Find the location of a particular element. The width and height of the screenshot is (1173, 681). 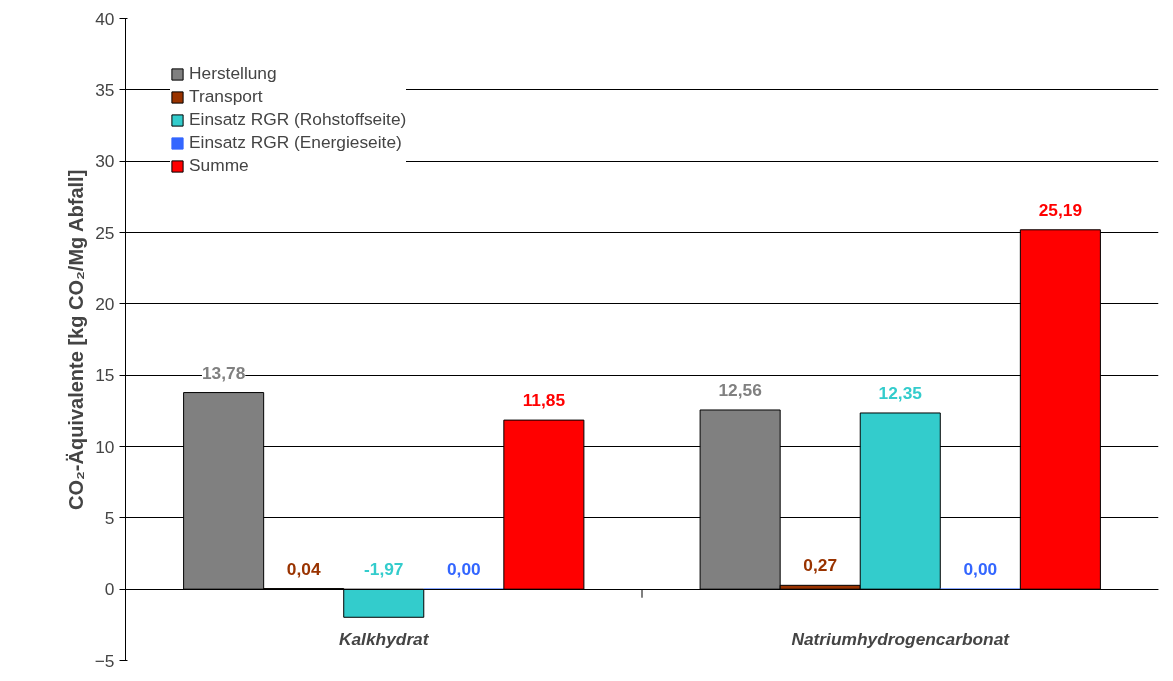

data-label: 12,56 is located at coordinates (740, 389).